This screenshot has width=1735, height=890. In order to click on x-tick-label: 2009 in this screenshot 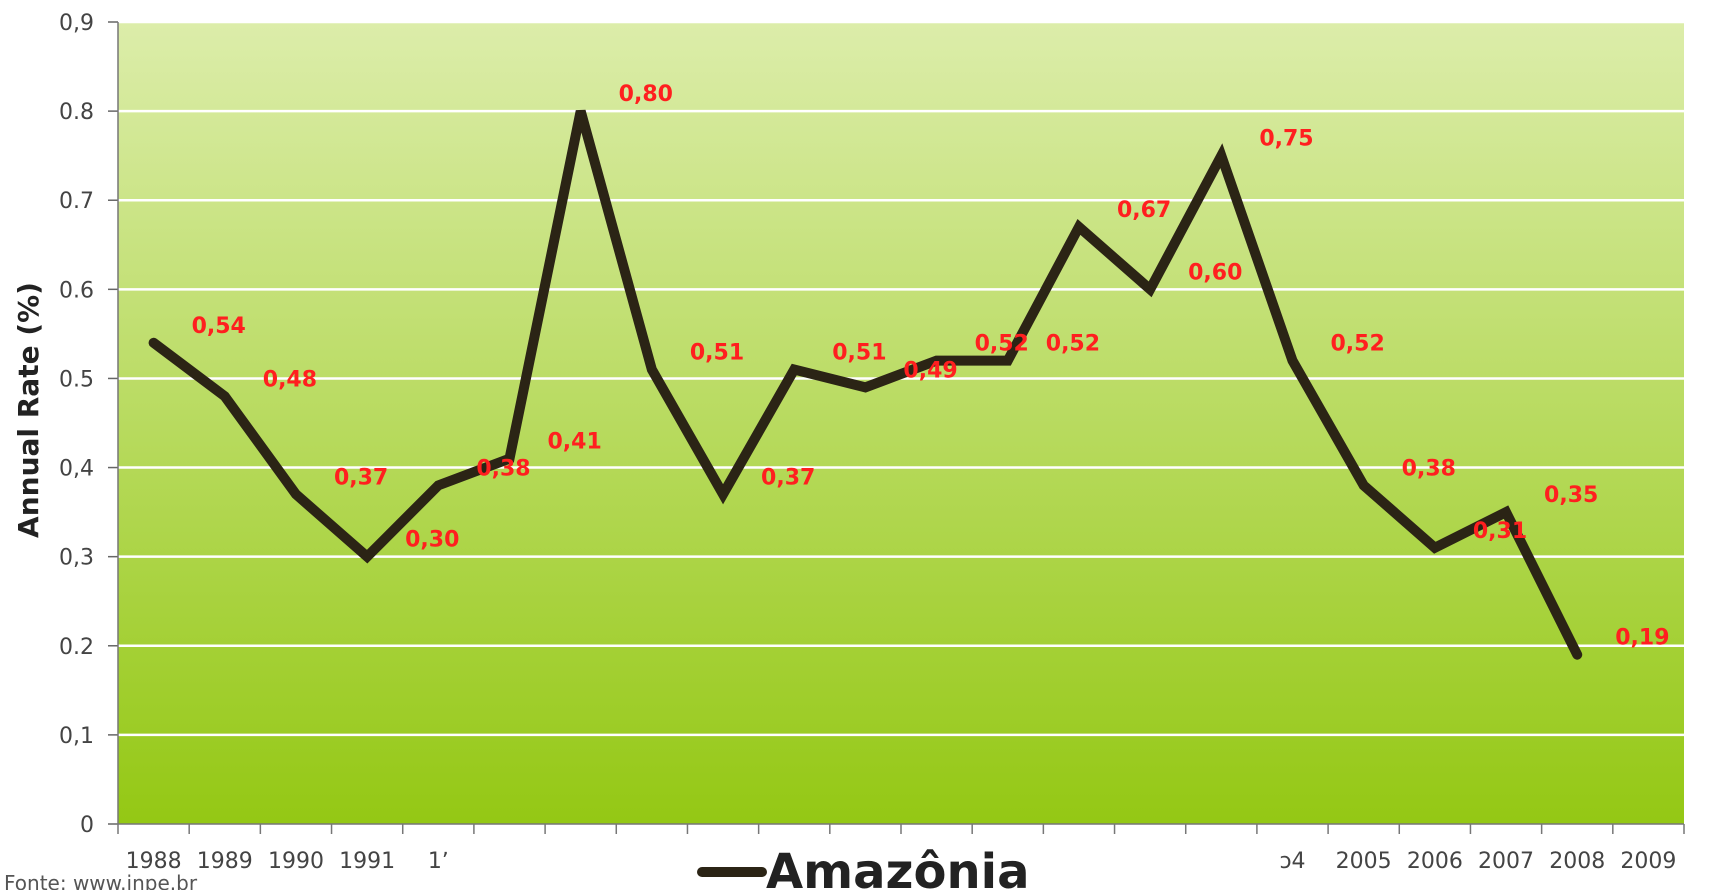, I will do `click(1648, 861)`.